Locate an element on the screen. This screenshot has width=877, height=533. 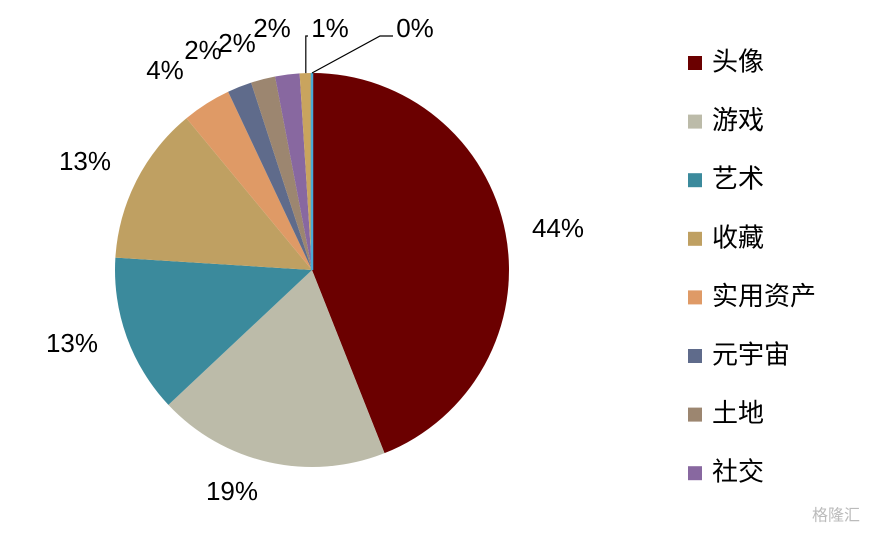
legend-label: 实用资产 is located at coordinates (764, 297).